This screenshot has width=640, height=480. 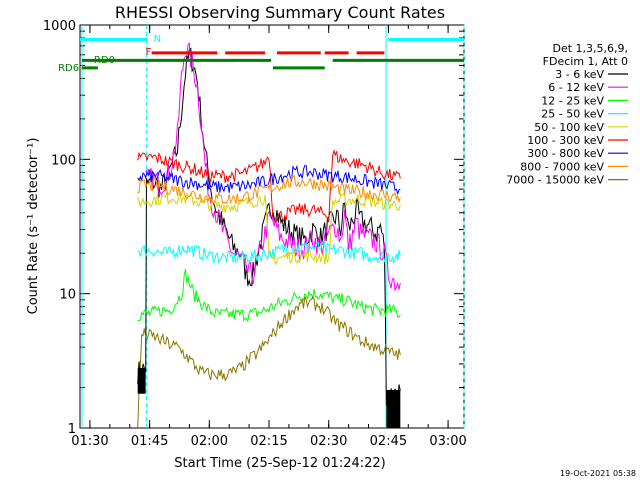 I want to click on x-tick-label: 01:30, so click(x=89, y=441).